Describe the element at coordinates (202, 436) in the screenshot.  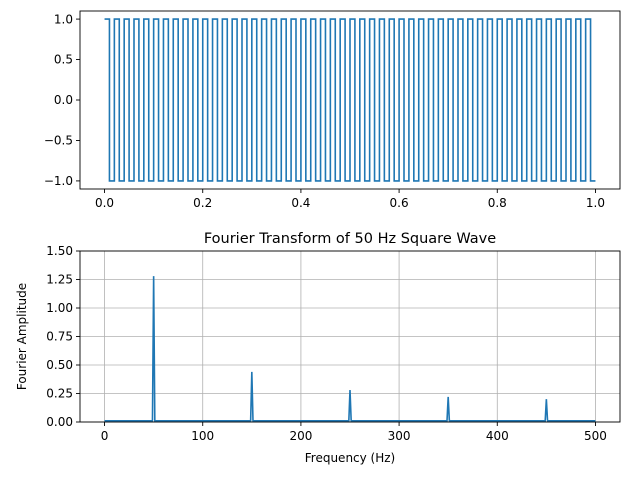
I see `plot2-xtick-label-1: 100` at that location.